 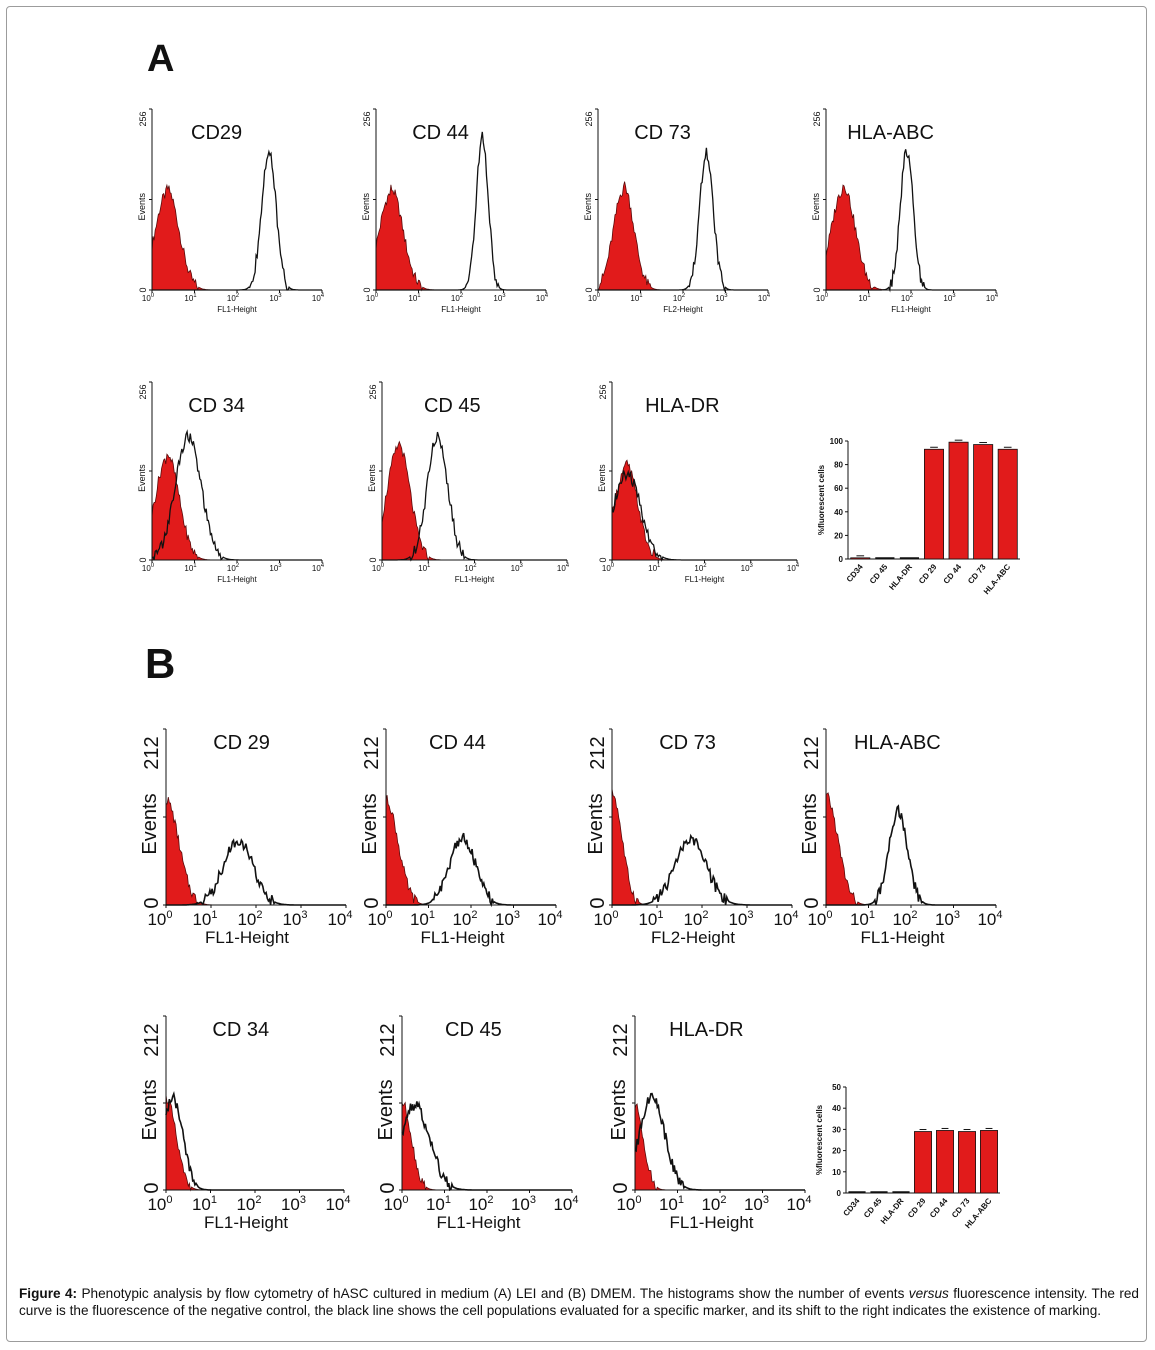 I want to click on bar-y-tick-label: 0, so click(x=841, y=559).